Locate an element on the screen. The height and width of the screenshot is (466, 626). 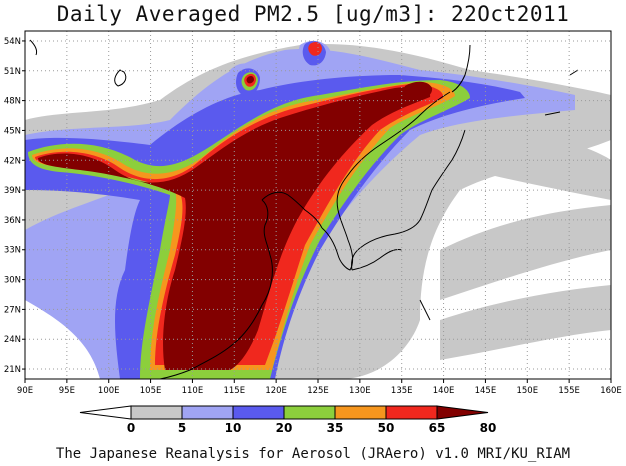
legend-label: 35 is located at coordinates (335, 428).